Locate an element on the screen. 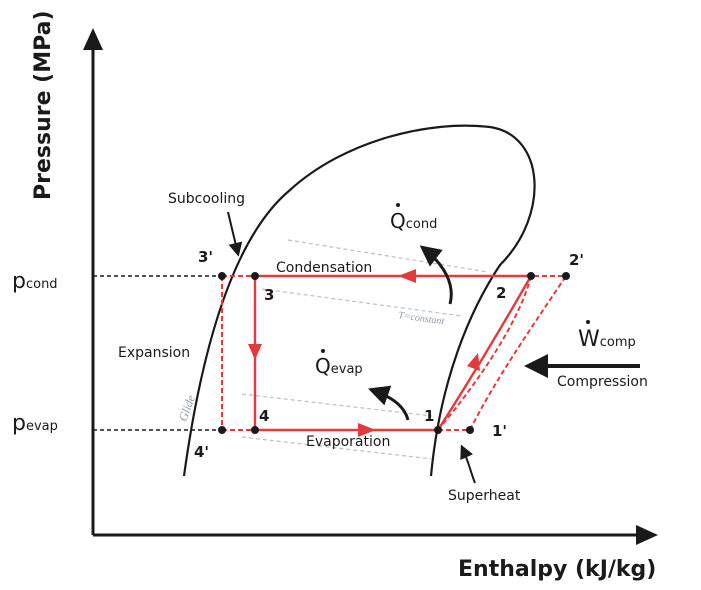 The width and height of the screenshot is (701, 590). state-label-2p: 2' is located at coordinates (576, 260).